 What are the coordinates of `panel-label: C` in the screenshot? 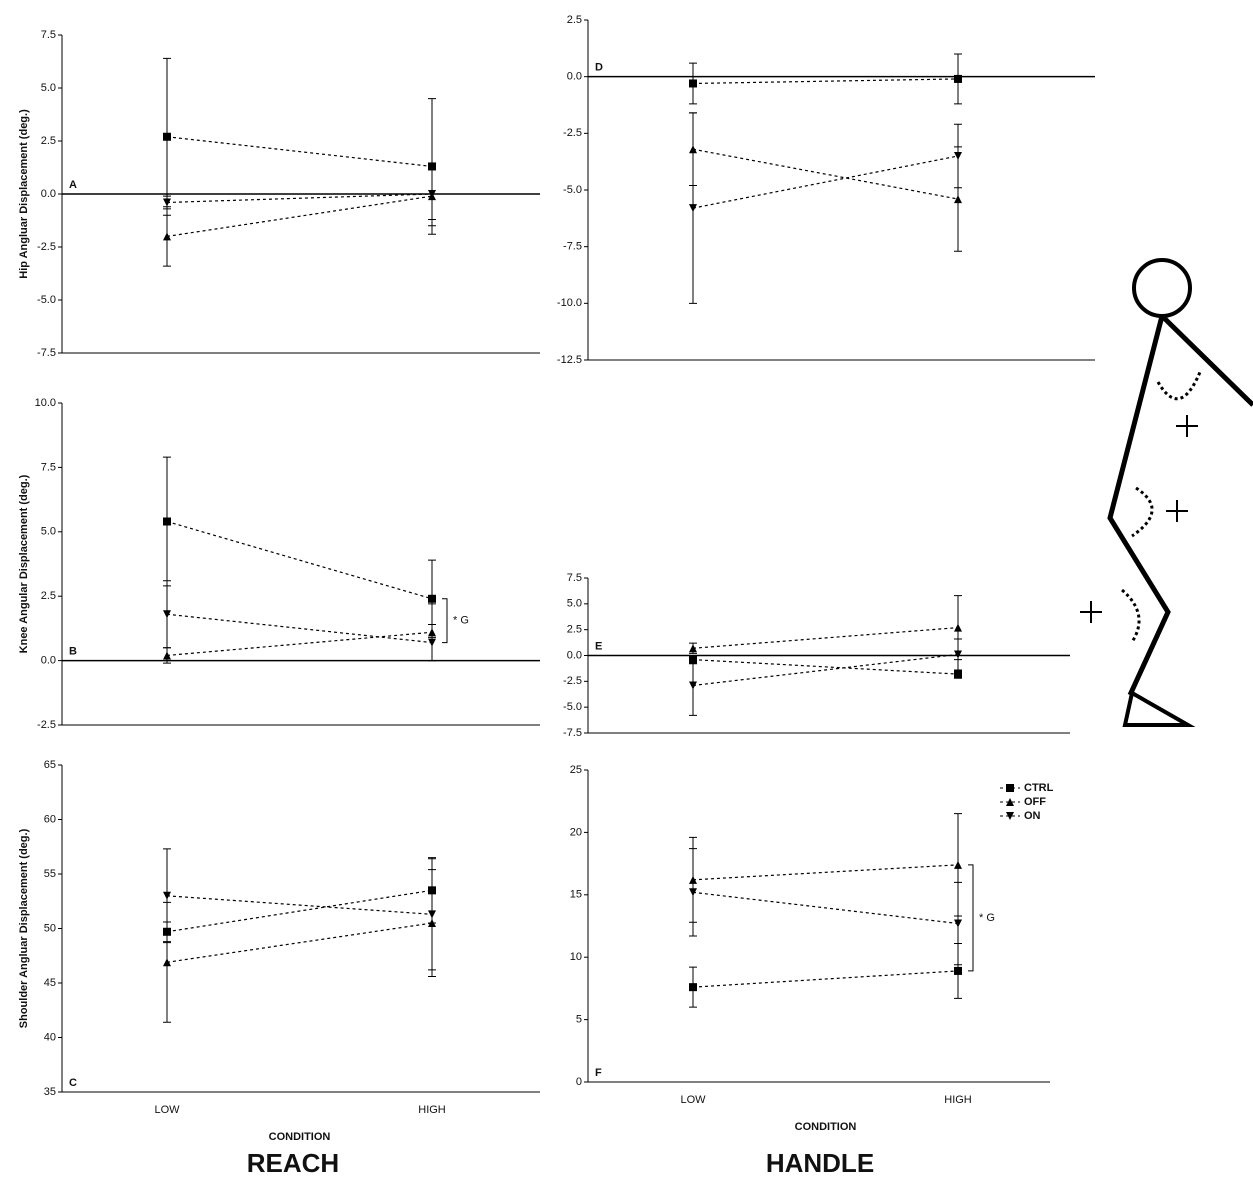 It's located at (73, 1083).